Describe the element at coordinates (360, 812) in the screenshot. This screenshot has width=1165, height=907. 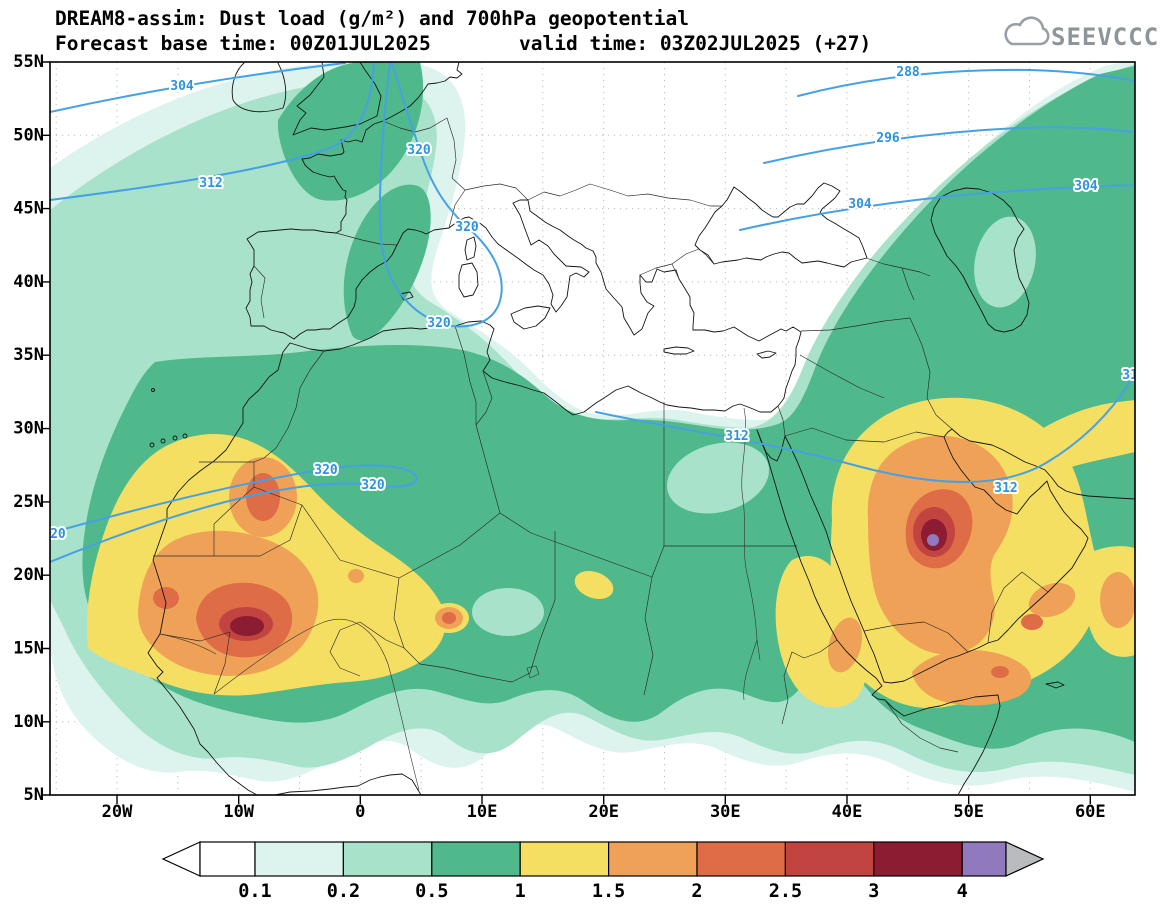
I see `lon-label: 0` at that location.